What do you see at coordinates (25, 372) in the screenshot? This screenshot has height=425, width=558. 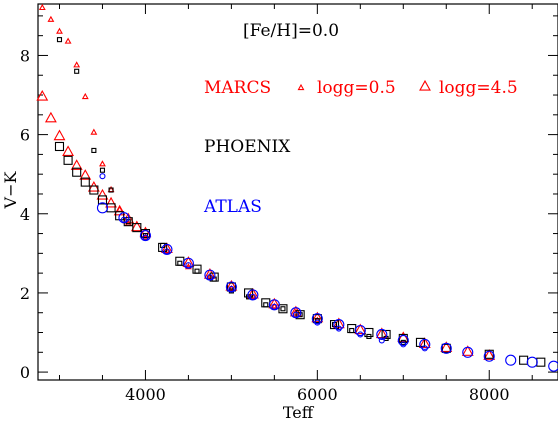 I see `y-tick-label: 0` at bounding box center [25, 372].